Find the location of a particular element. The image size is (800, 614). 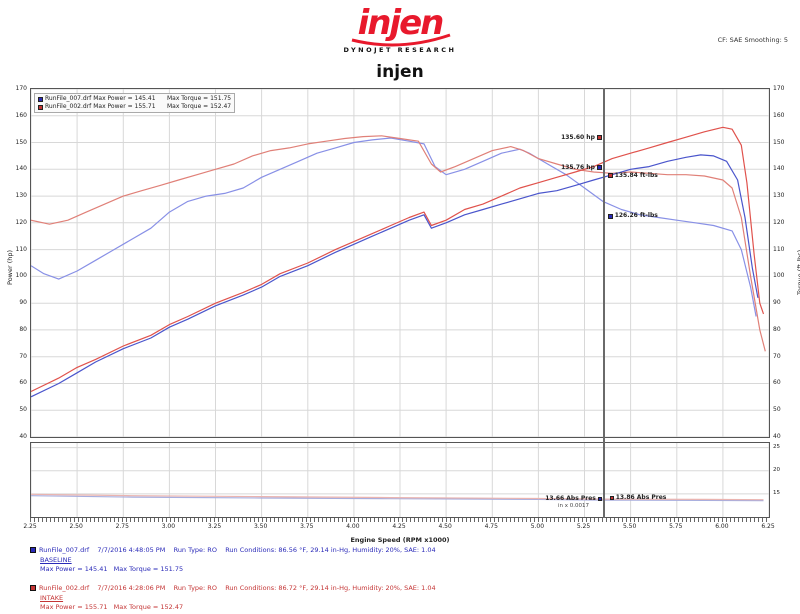

bottom-panel-tick: 15 is located at coordinates (776, 492).